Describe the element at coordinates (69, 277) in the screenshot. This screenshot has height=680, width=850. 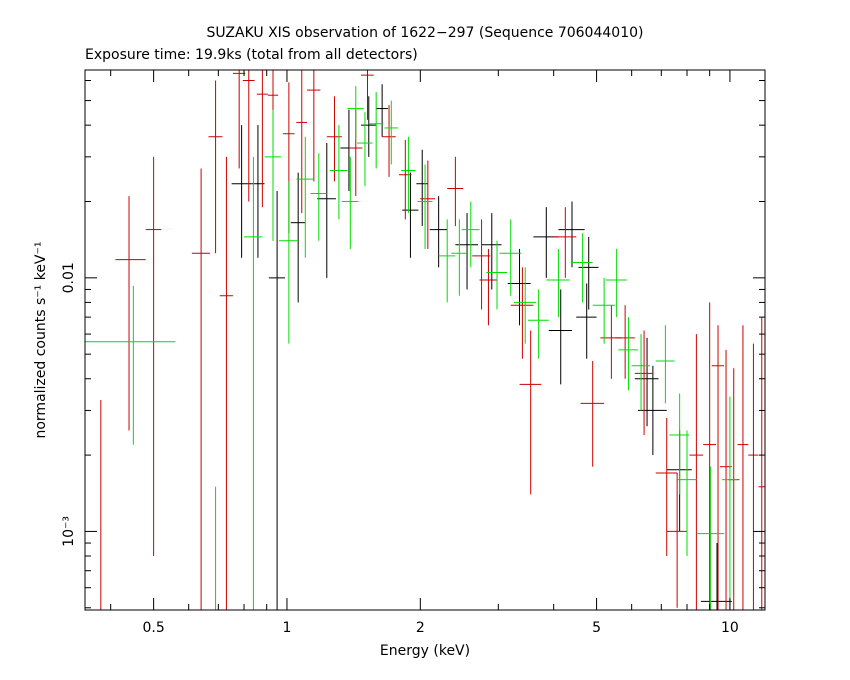
I see `y-tick-label: 0.01` at that location.